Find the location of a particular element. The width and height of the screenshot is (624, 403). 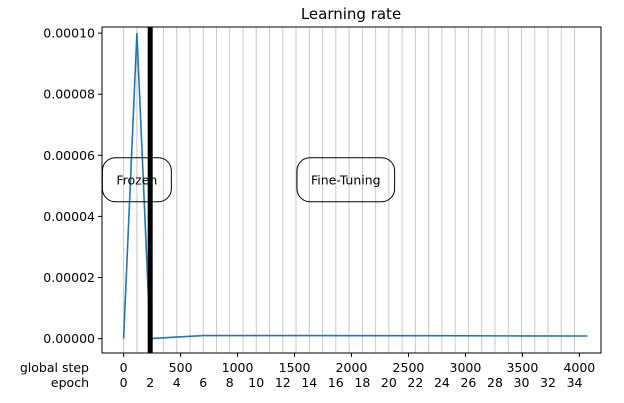

epoch-tick-label: 34 is located at coordinates (575, 382).